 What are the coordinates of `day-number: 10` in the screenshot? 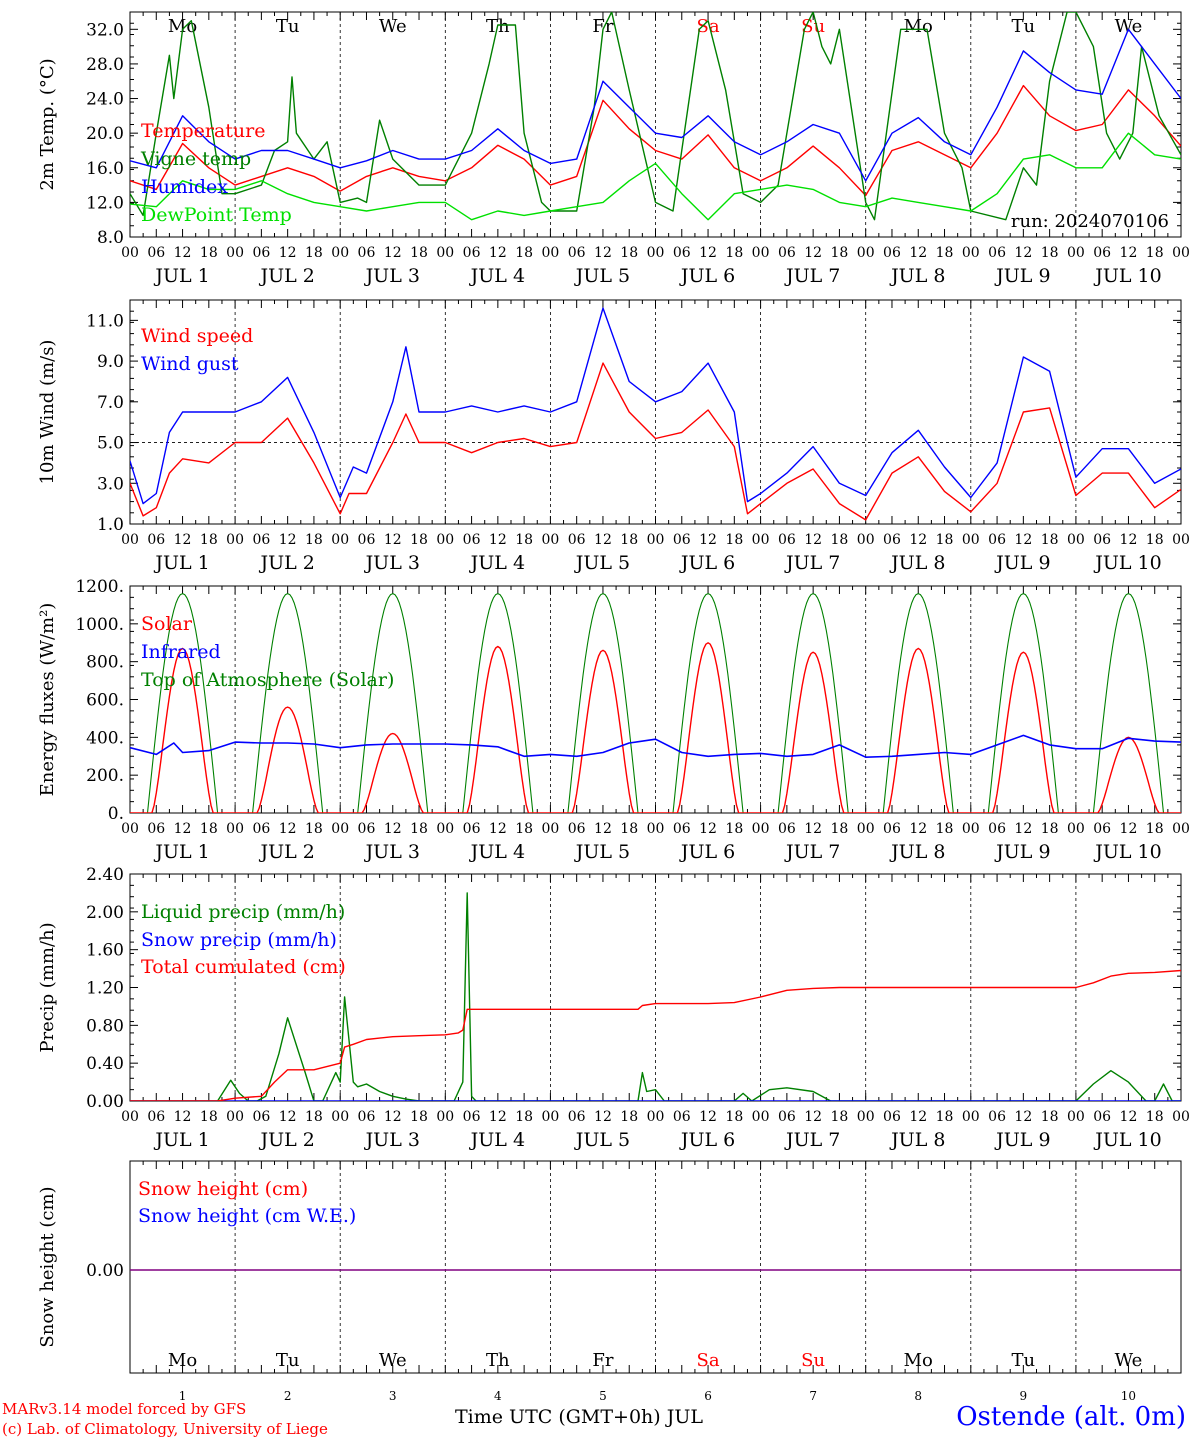 It's located at (1128, 1396).